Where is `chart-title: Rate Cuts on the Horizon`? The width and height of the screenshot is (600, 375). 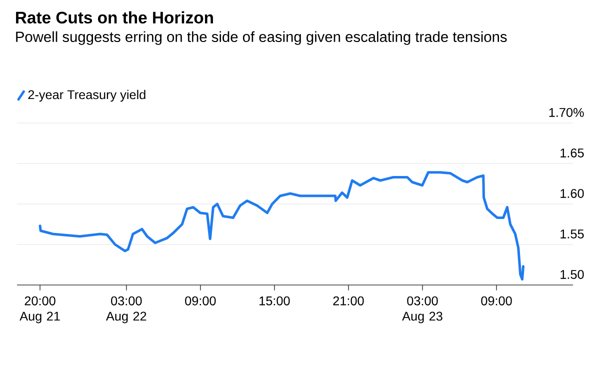 chart-title: Rate Cuts on the Horizon is located at coordinates (114, 17).